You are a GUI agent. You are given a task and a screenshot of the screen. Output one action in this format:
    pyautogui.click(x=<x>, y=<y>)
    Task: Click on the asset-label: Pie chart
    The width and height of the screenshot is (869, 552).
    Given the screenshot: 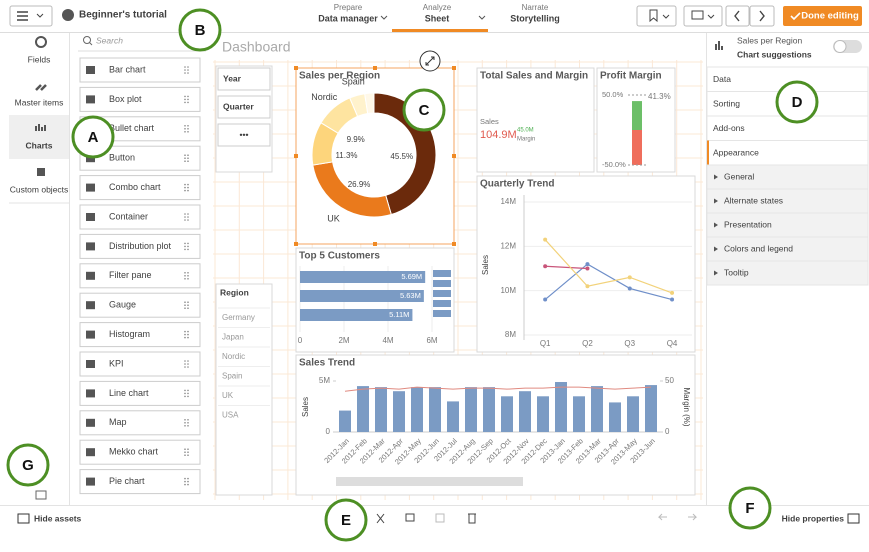 What is the action you would take?
    pyautogui.click(x=127, y=481)
    